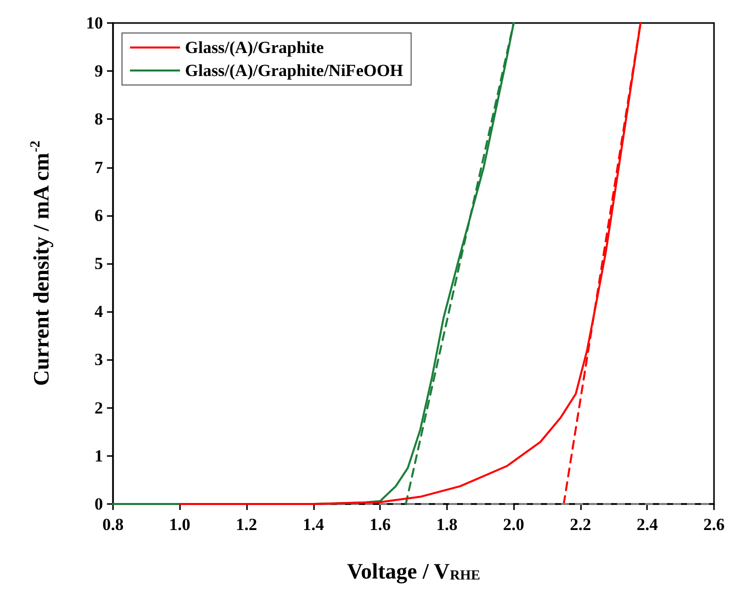  Describe the element at coordinates (98, 360) in the screenshot. I see `y-tick-label: 3` at that location.